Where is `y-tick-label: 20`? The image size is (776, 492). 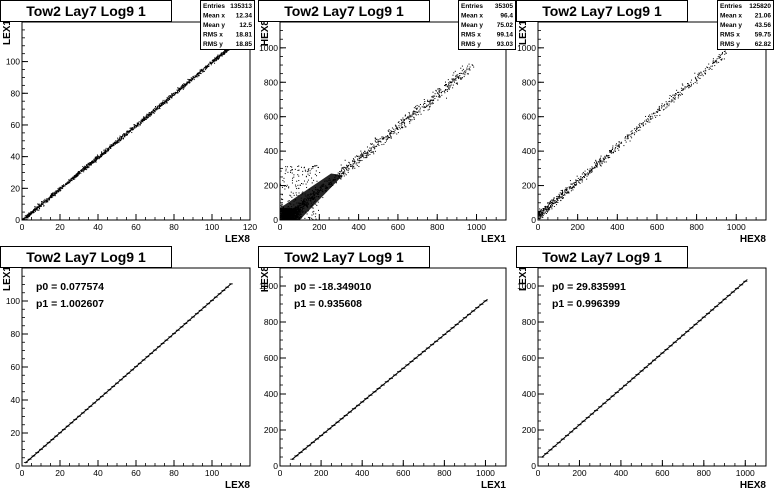
y-tick-label: 20 is located at coordinates (16, 433).